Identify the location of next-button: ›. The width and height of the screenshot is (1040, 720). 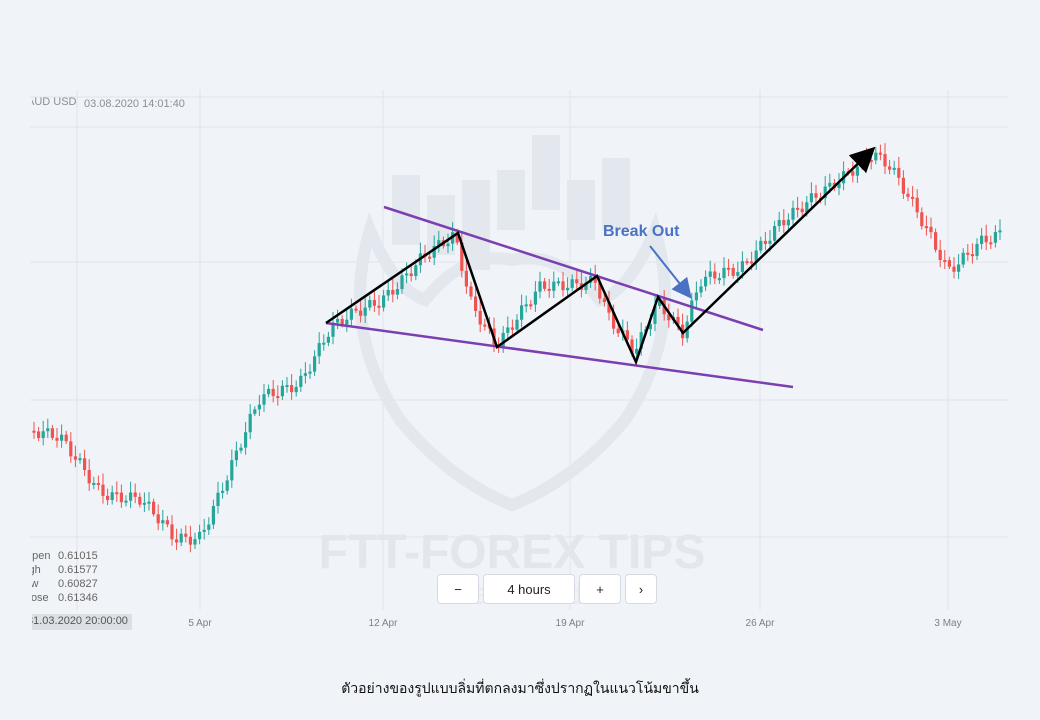
(641, 589).